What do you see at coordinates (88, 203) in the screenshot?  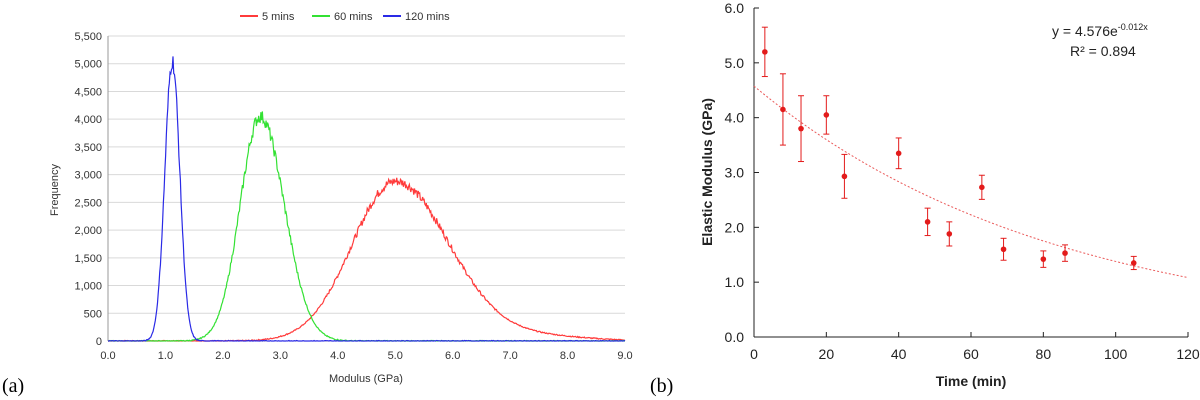 I see `a-y-tick-label: 2,500` at bounding box center [88, 203].